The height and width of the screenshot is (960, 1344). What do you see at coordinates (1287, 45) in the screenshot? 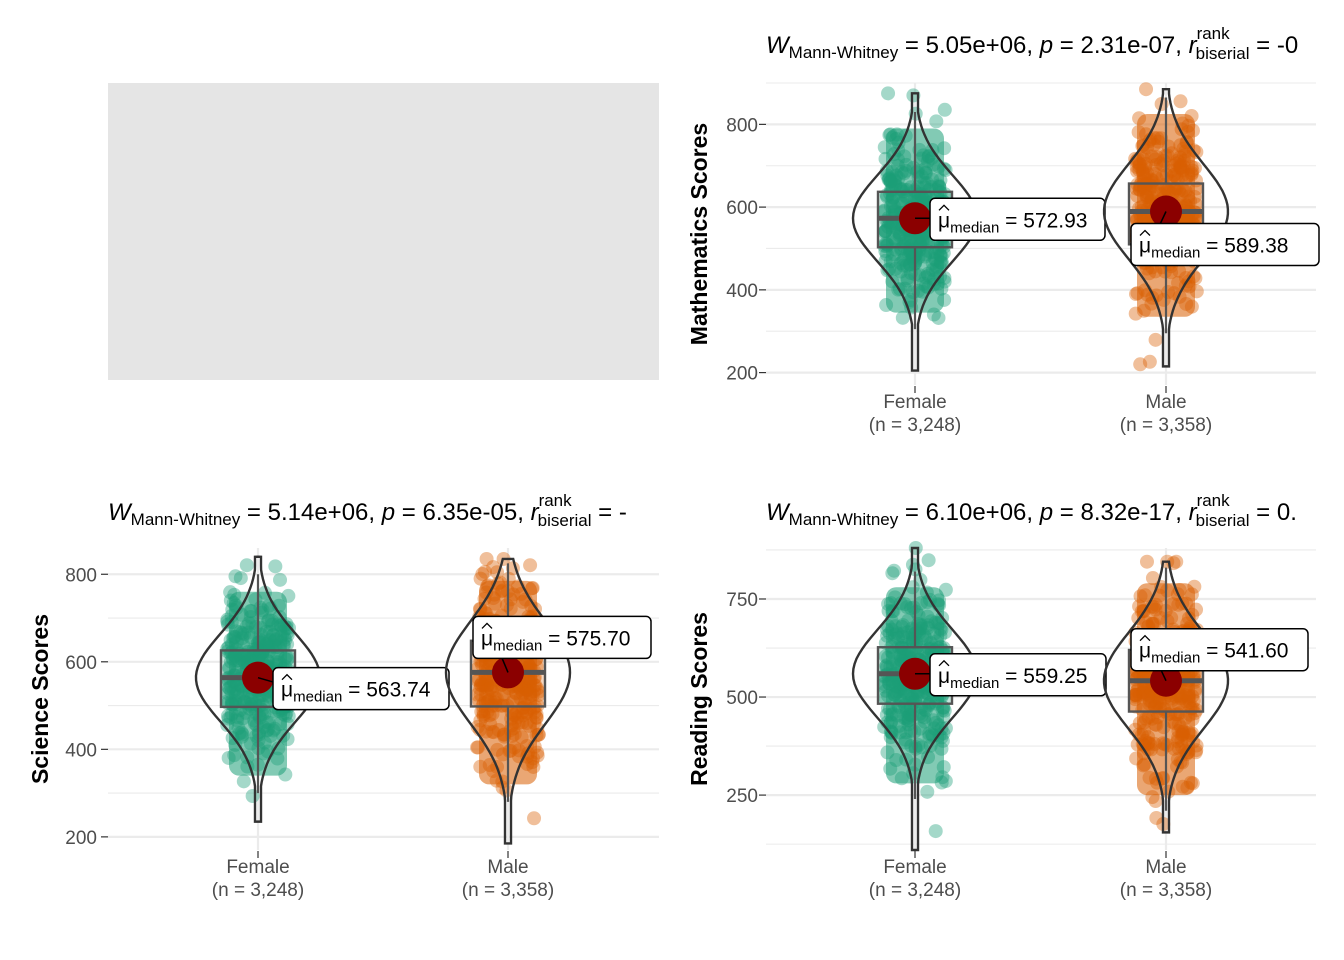
I see `title-r-value: -0` at bounding box center [1287, 45].